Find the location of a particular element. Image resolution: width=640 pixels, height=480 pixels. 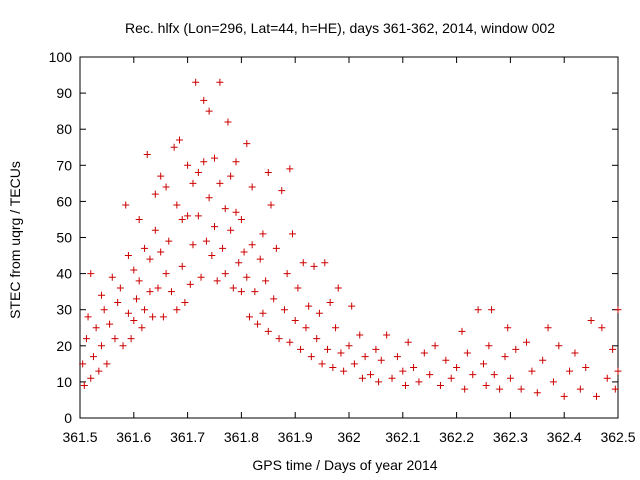

y-tick-label: 90 is located at coordinates (64, 93).